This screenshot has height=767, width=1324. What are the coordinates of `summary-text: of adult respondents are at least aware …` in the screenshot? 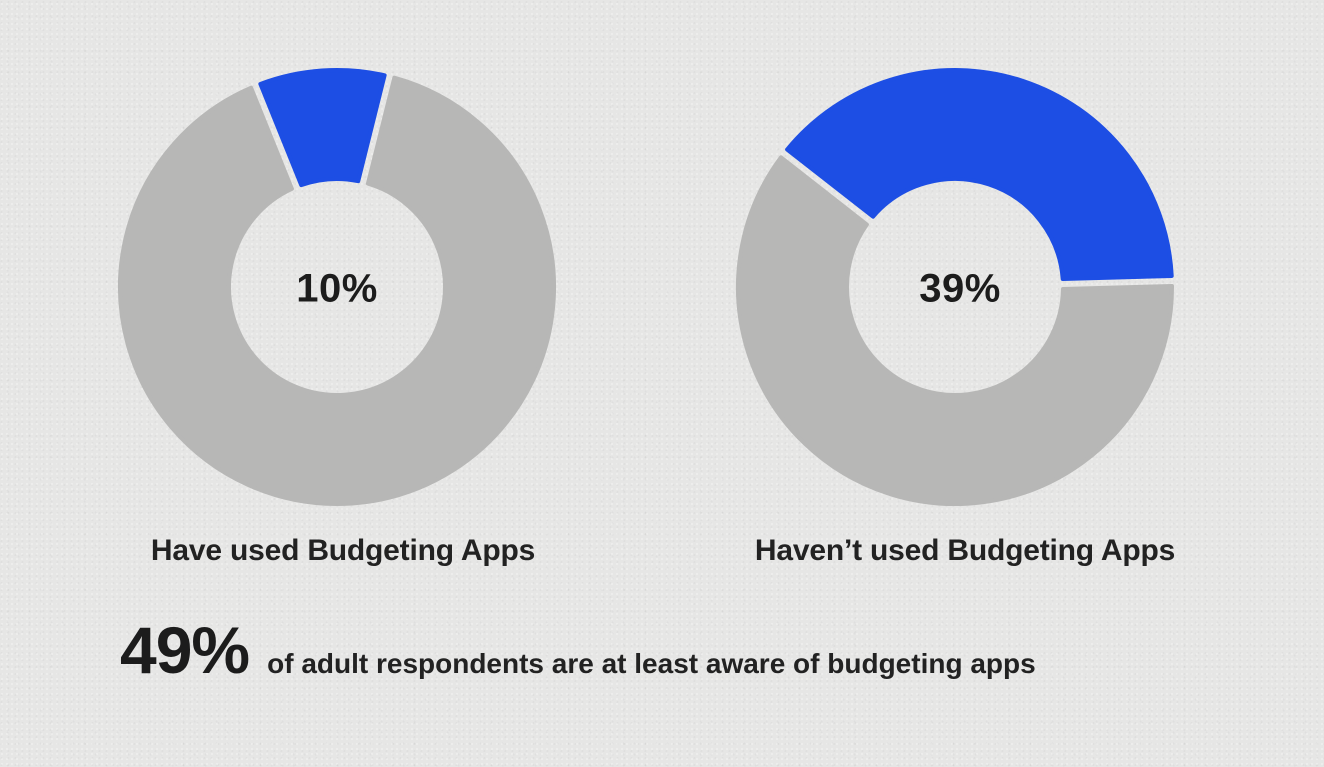 It's located at (651, 663).